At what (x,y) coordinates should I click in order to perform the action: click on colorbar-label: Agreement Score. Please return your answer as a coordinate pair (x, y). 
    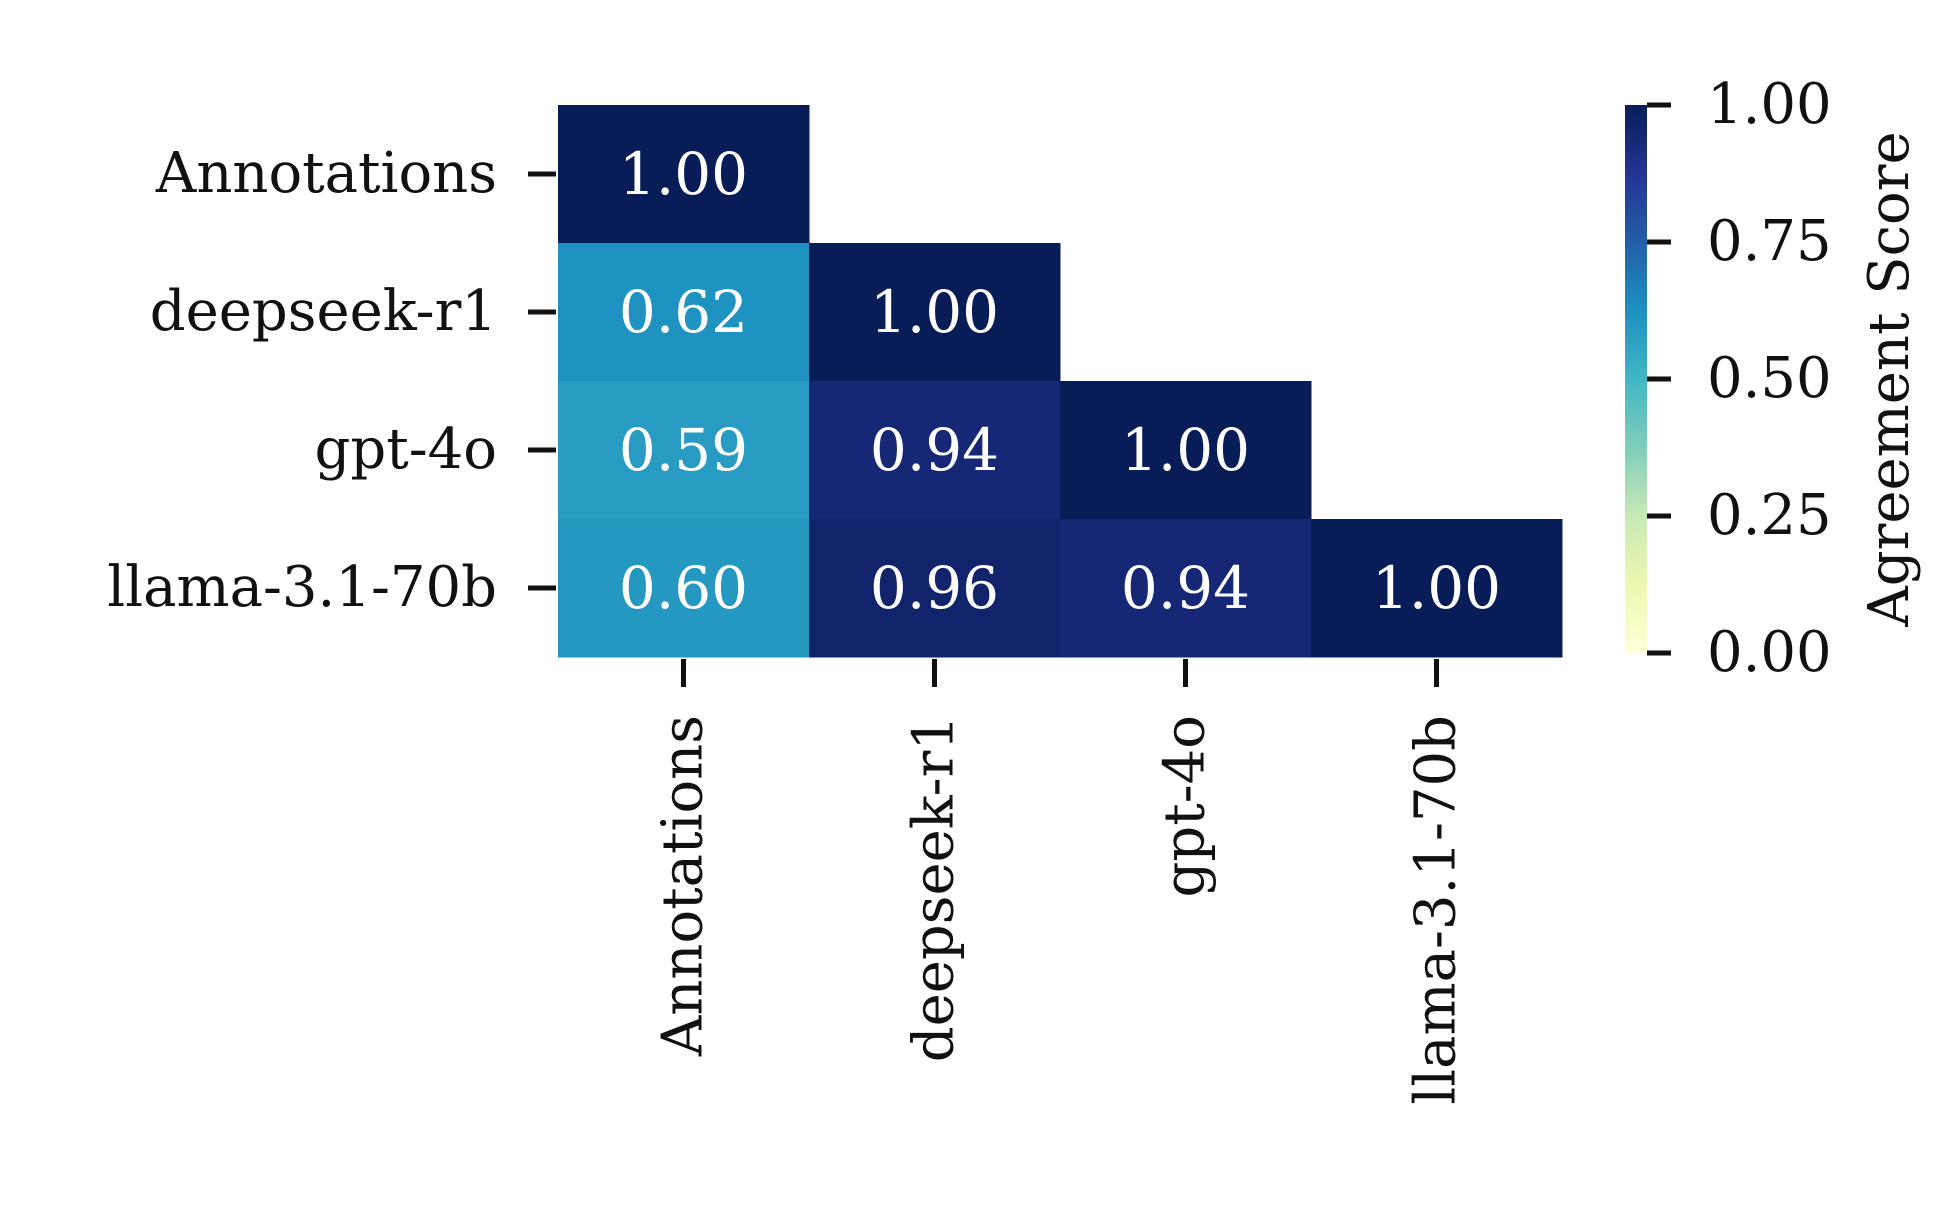
    Looking at the image, I should click on (1889, 379).